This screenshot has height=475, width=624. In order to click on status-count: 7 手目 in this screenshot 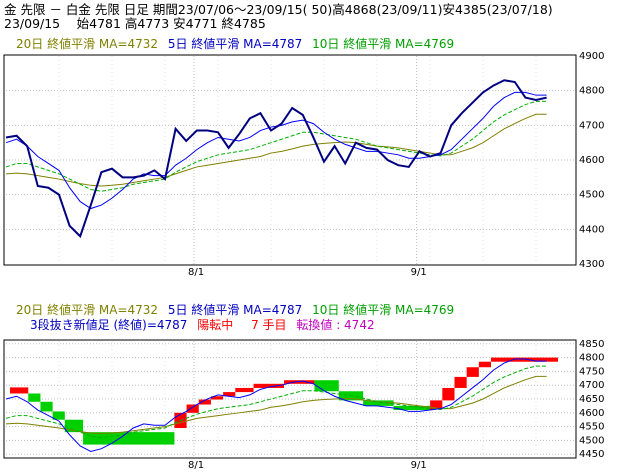, I will do `click(269, 325)`.